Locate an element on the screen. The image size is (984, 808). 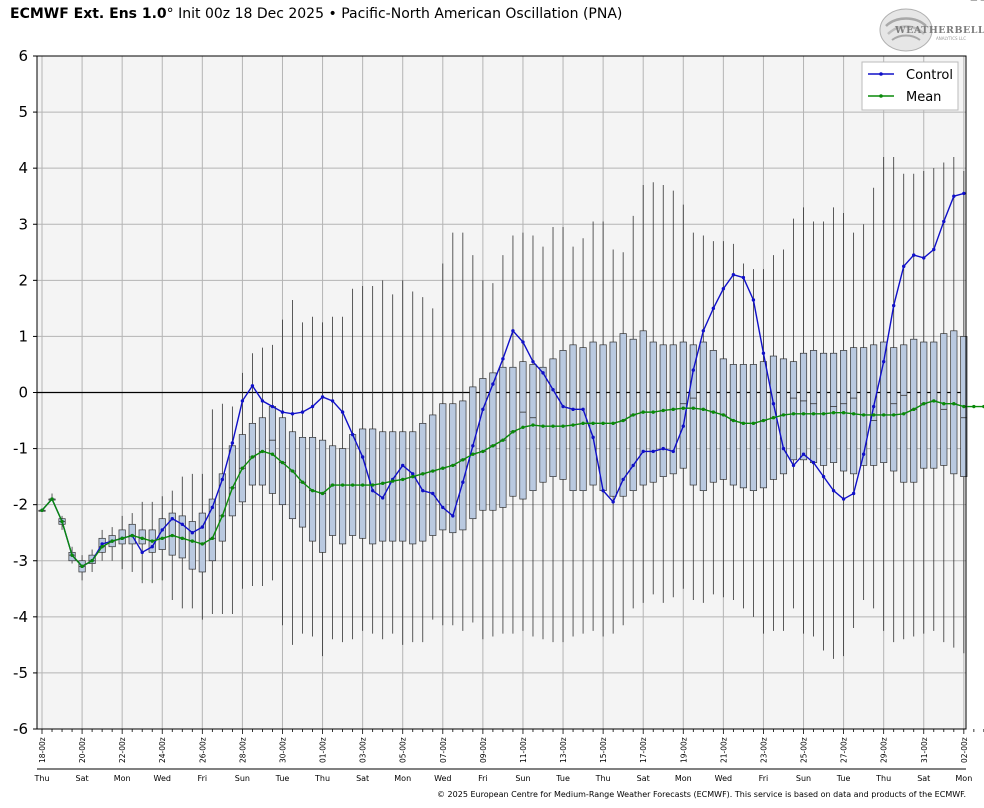
y-tick-label: -1 is located at coordinates (20, 449).